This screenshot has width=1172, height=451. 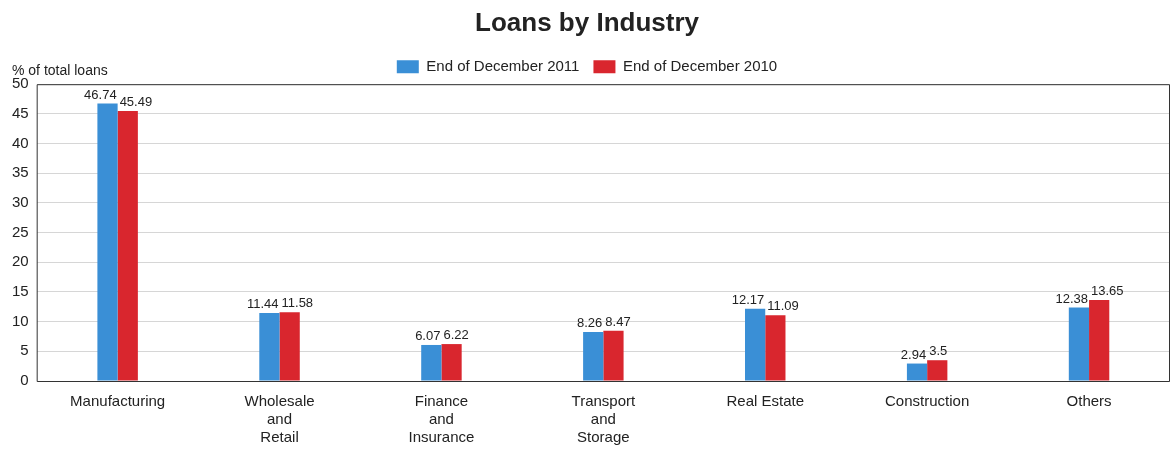 What do you see at coordinates (441, 419) in the screenshot?
I see `x-tick-label: Finance and Insurance` at bounding box center [441, 419].